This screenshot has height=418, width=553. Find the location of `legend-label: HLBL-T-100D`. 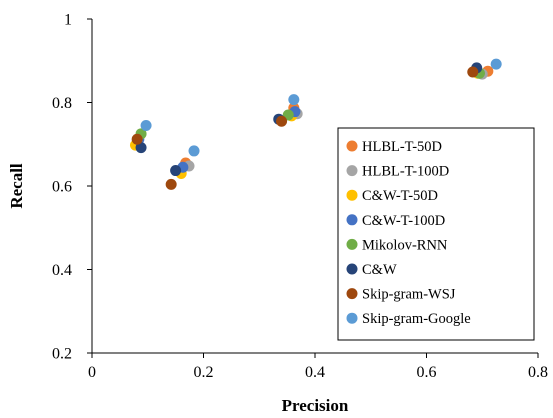

legend-label: HLBL-T-100D is located at coordinates (405, 172).